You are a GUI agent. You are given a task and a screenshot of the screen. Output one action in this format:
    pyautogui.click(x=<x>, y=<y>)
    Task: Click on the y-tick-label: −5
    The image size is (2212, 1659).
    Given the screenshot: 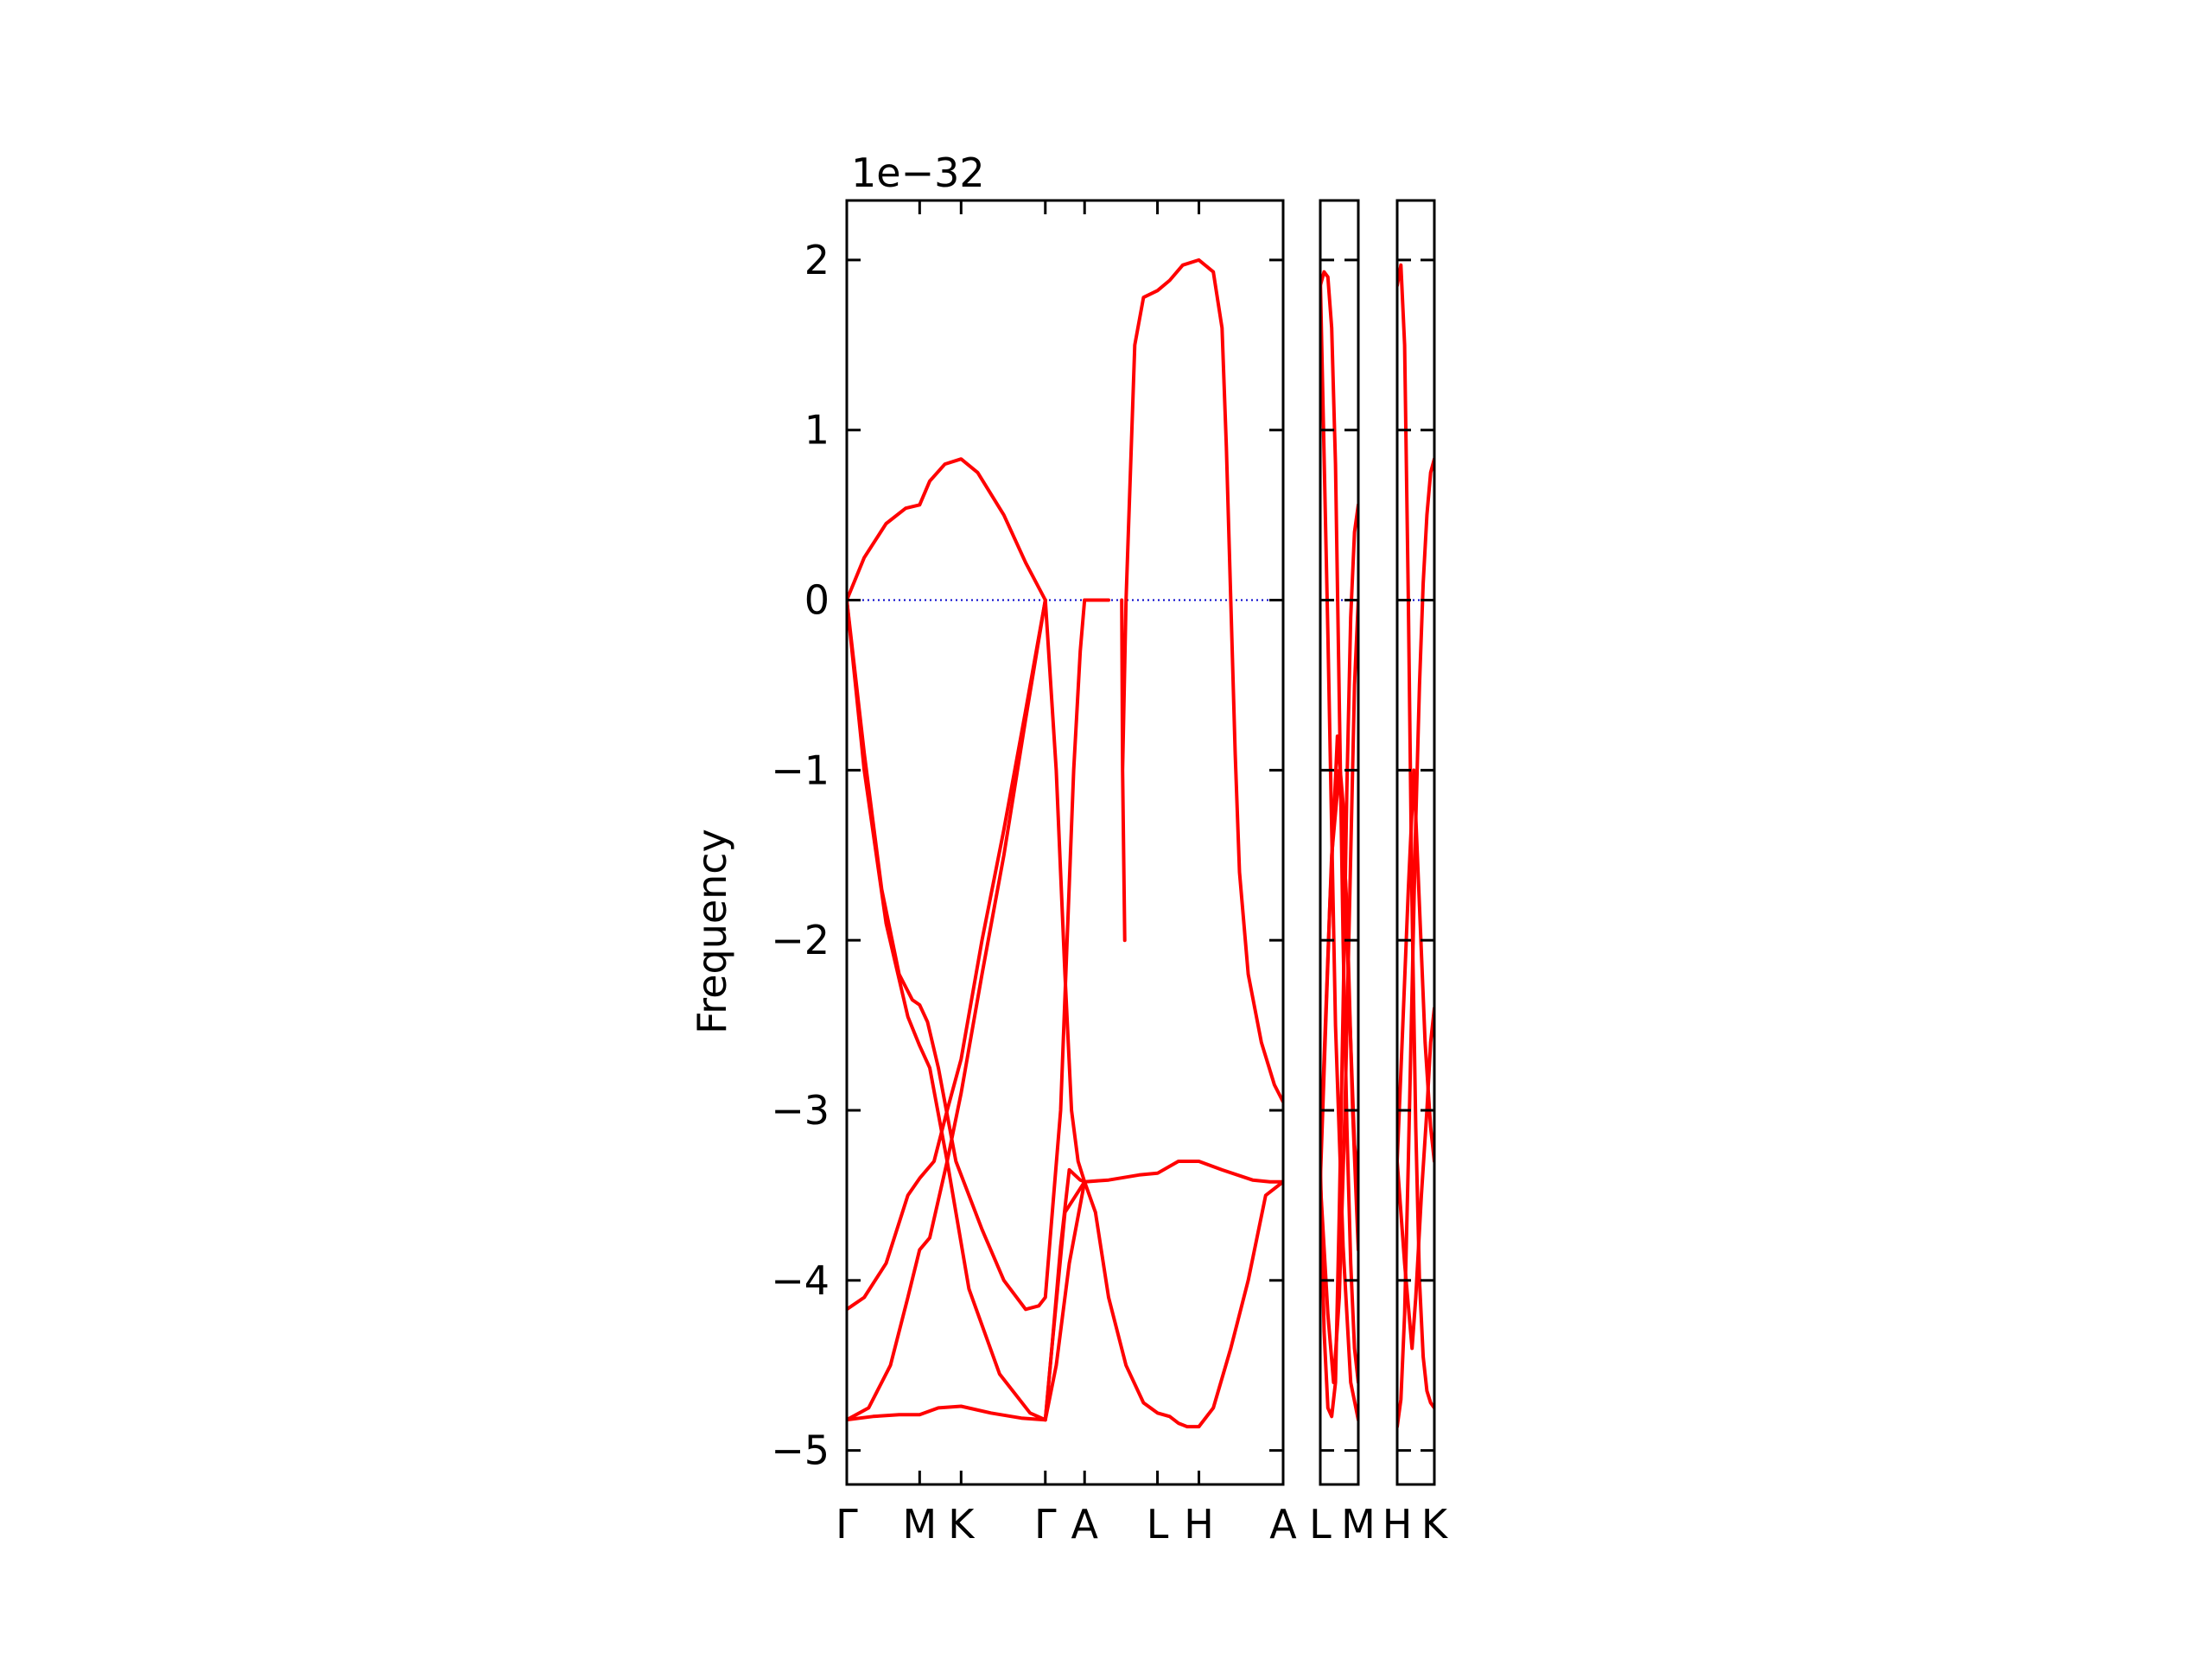 What is the action you would take?
    pyautogui.click(x=800, y=1450)
    